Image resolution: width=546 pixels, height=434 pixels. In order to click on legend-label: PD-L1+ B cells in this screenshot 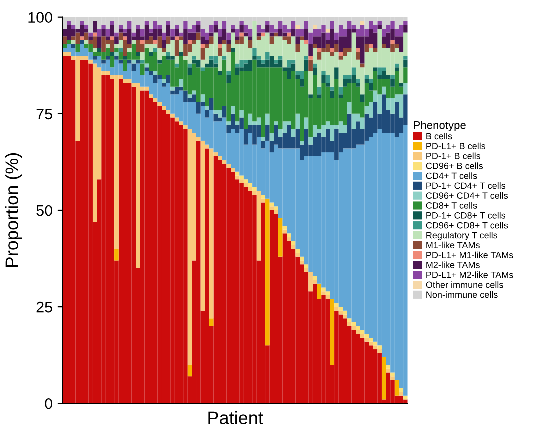, I will do `click(456, 146)`.